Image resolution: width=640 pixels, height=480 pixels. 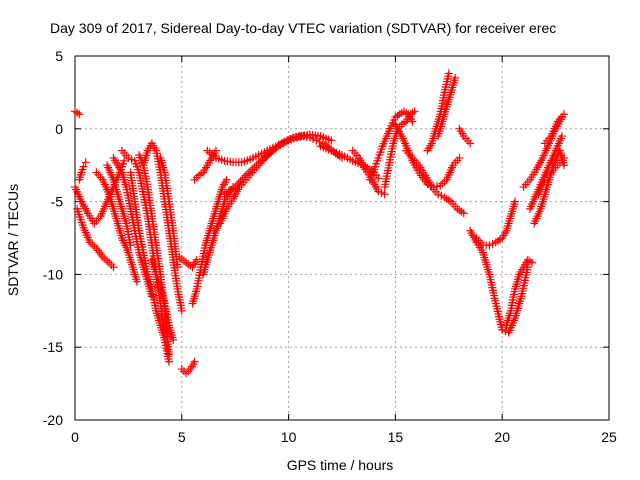 I want to click on x-tick-label: 5, so click(x=182, y=437).